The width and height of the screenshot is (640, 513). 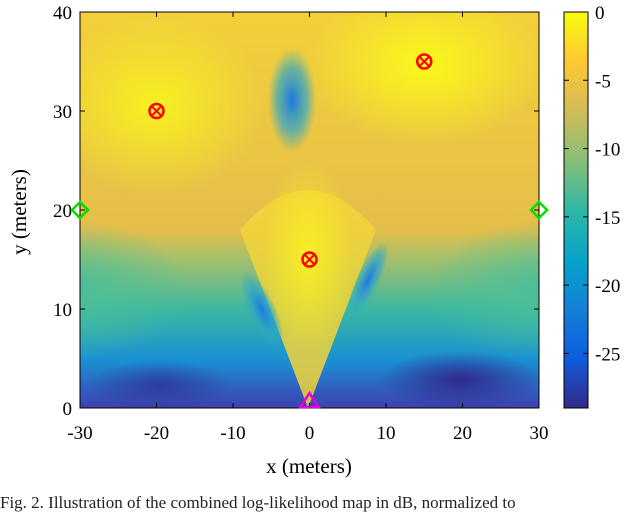 What do you see at coordinates (156, 433) in the screenshot?
I see `x-tick-label: -20` at bounding box center [156, 433].